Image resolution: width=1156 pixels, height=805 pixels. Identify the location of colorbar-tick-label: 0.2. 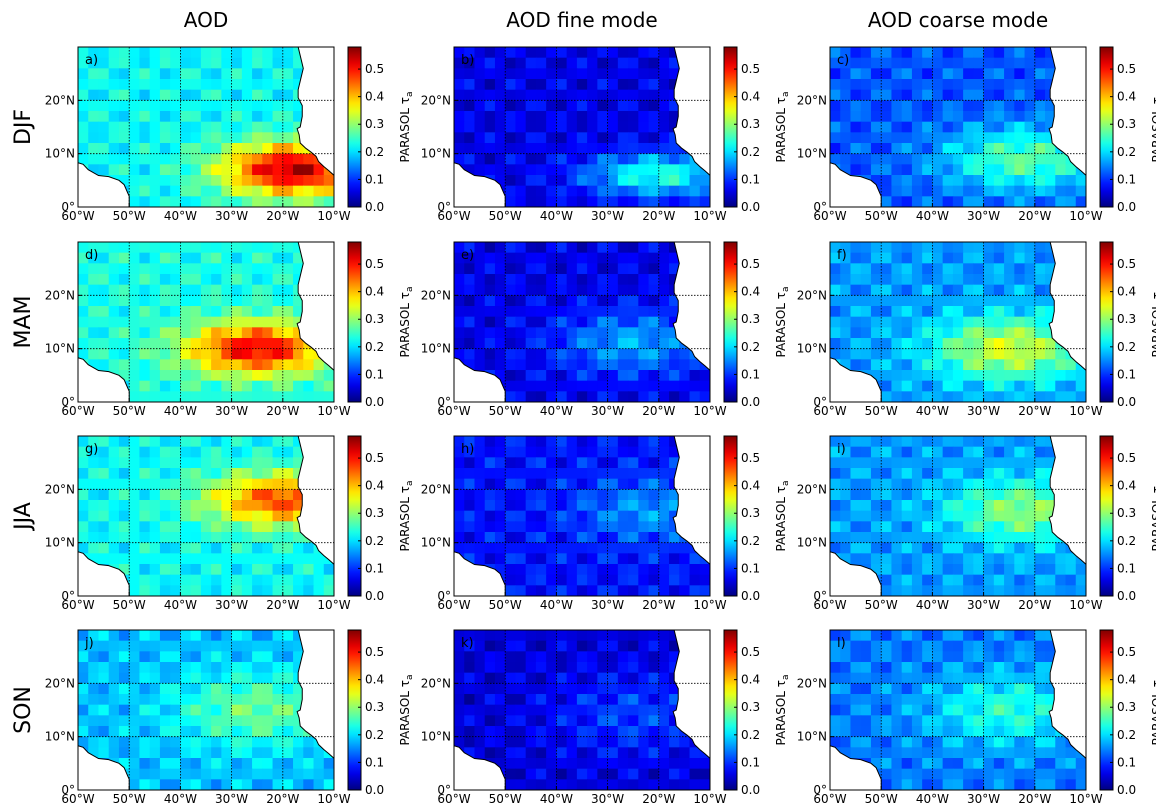
(374, 541).